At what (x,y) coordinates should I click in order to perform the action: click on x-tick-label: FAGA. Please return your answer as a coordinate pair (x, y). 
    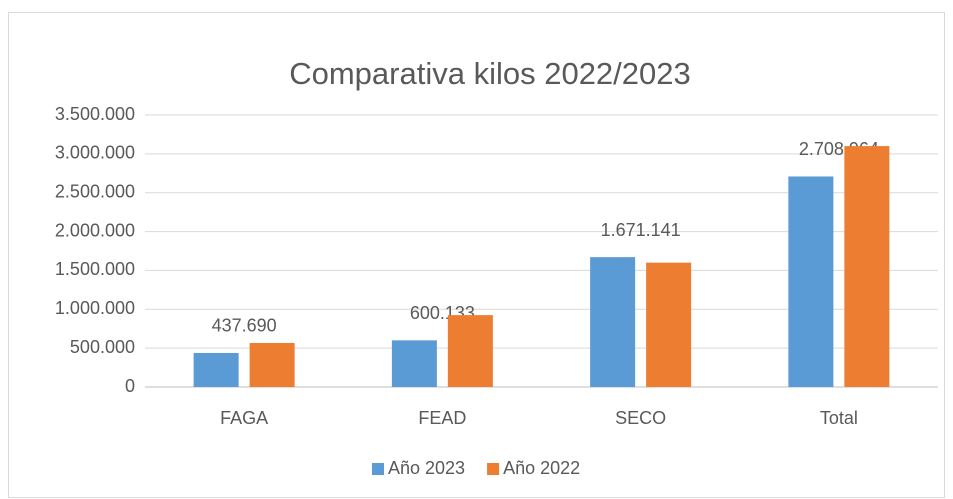
    Looking at the image, I should click on (244, 418).